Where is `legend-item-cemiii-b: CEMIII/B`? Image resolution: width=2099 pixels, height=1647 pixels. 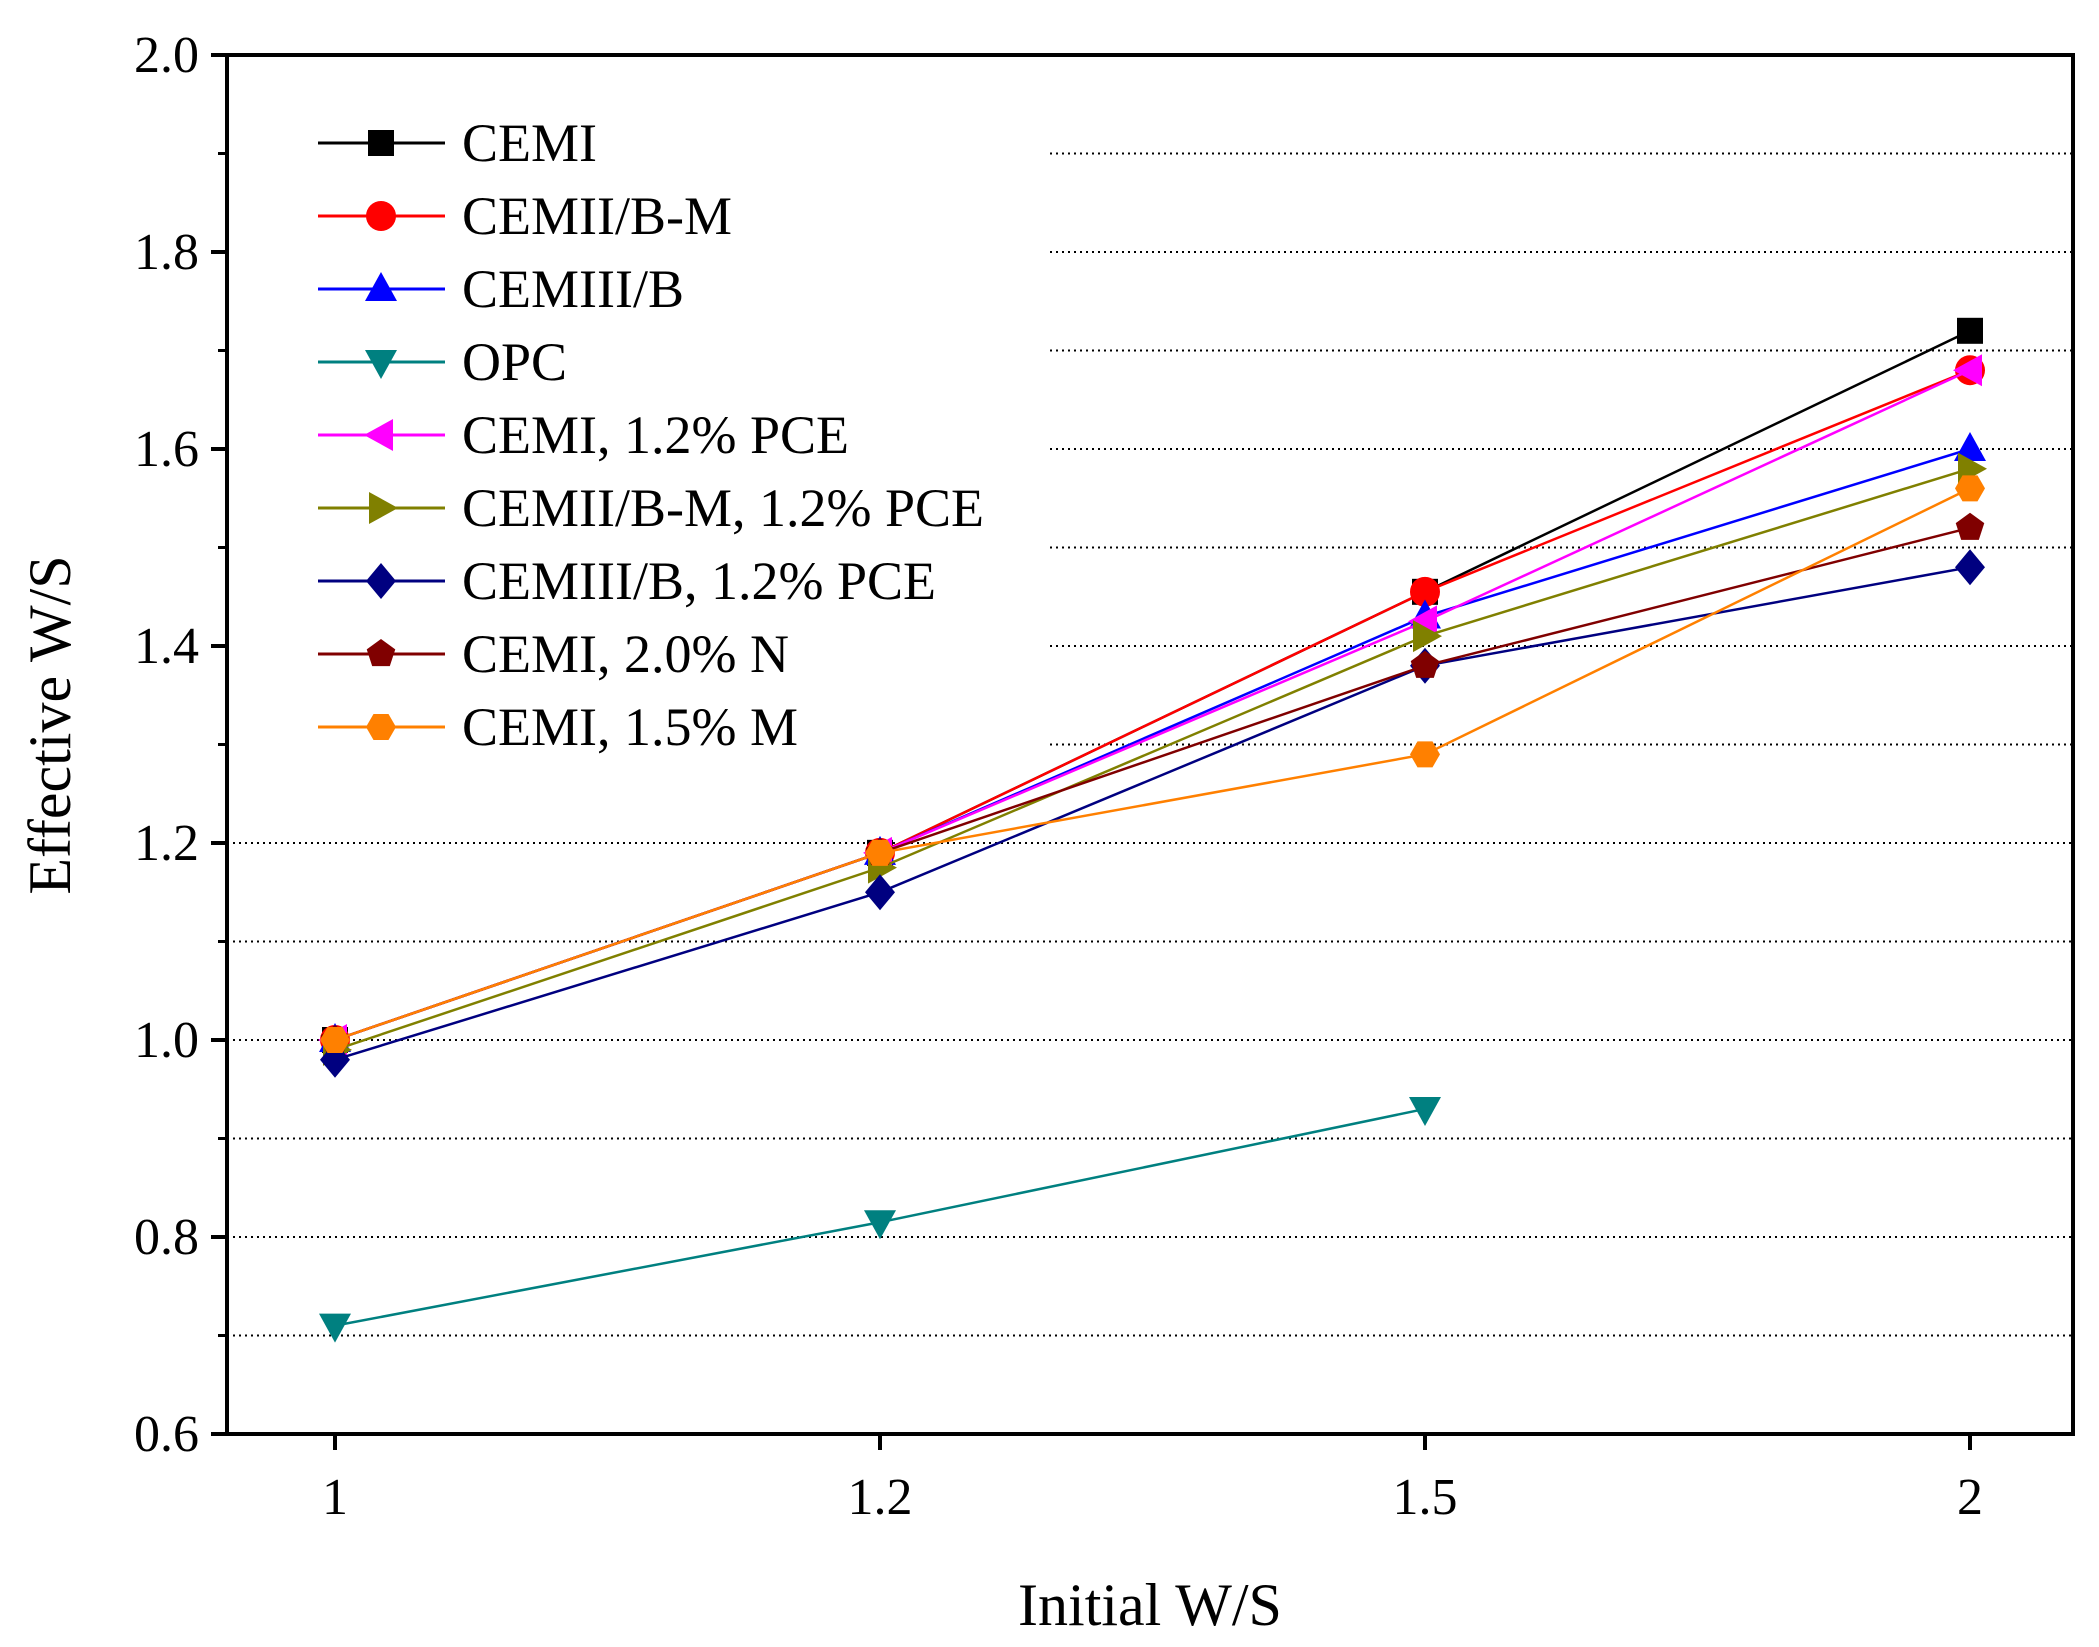 legend-item-cemiii-b: CEMIII/B is located at coordinates (501, 289).